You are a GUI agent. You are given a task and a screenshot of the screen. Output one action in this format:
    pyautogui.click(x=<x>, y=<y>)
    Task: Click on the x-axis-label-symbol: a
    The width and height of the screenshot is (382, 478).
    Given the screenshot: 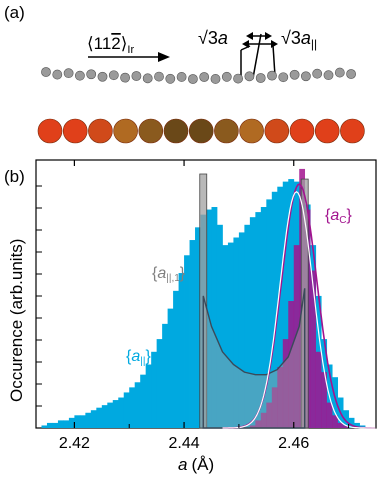 What is the action you would take?
    pyautogui.click(x=182, y=464)
    